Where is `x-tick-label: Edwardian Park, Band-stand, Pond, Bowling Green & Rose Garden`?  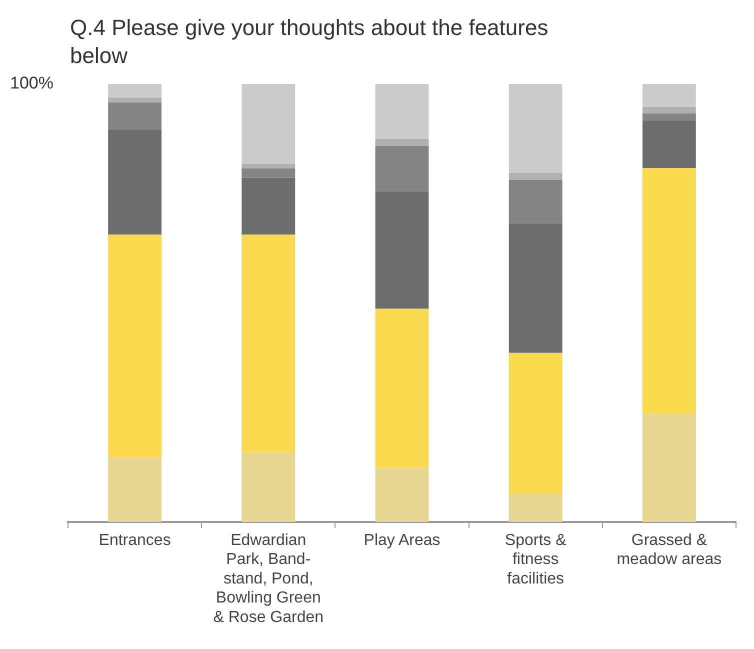 x-tick-label: Edwardian Park, Band-stand, Pond, Bowling Green & Rose Garden is located at coordinates (268, 579).